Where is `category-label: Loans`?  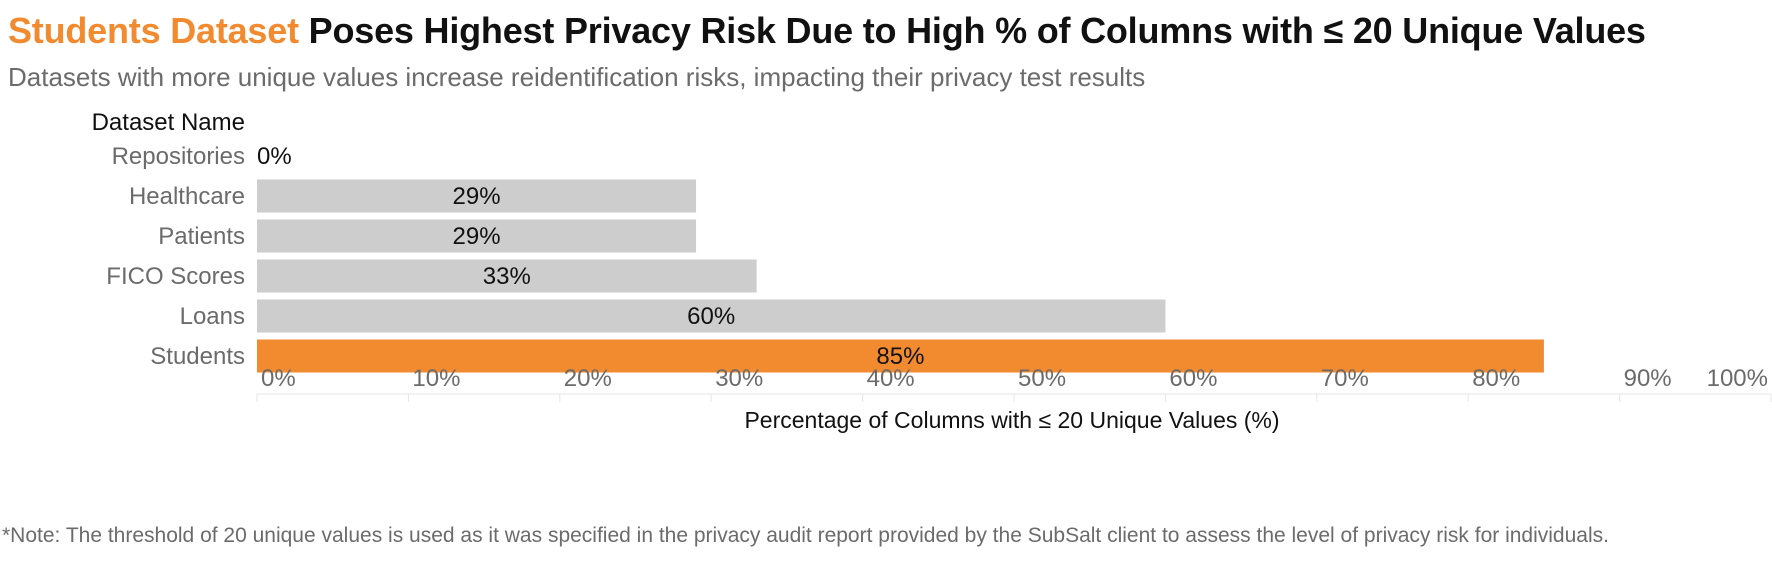 category-label: Loans is located at coordinates (212, 316).